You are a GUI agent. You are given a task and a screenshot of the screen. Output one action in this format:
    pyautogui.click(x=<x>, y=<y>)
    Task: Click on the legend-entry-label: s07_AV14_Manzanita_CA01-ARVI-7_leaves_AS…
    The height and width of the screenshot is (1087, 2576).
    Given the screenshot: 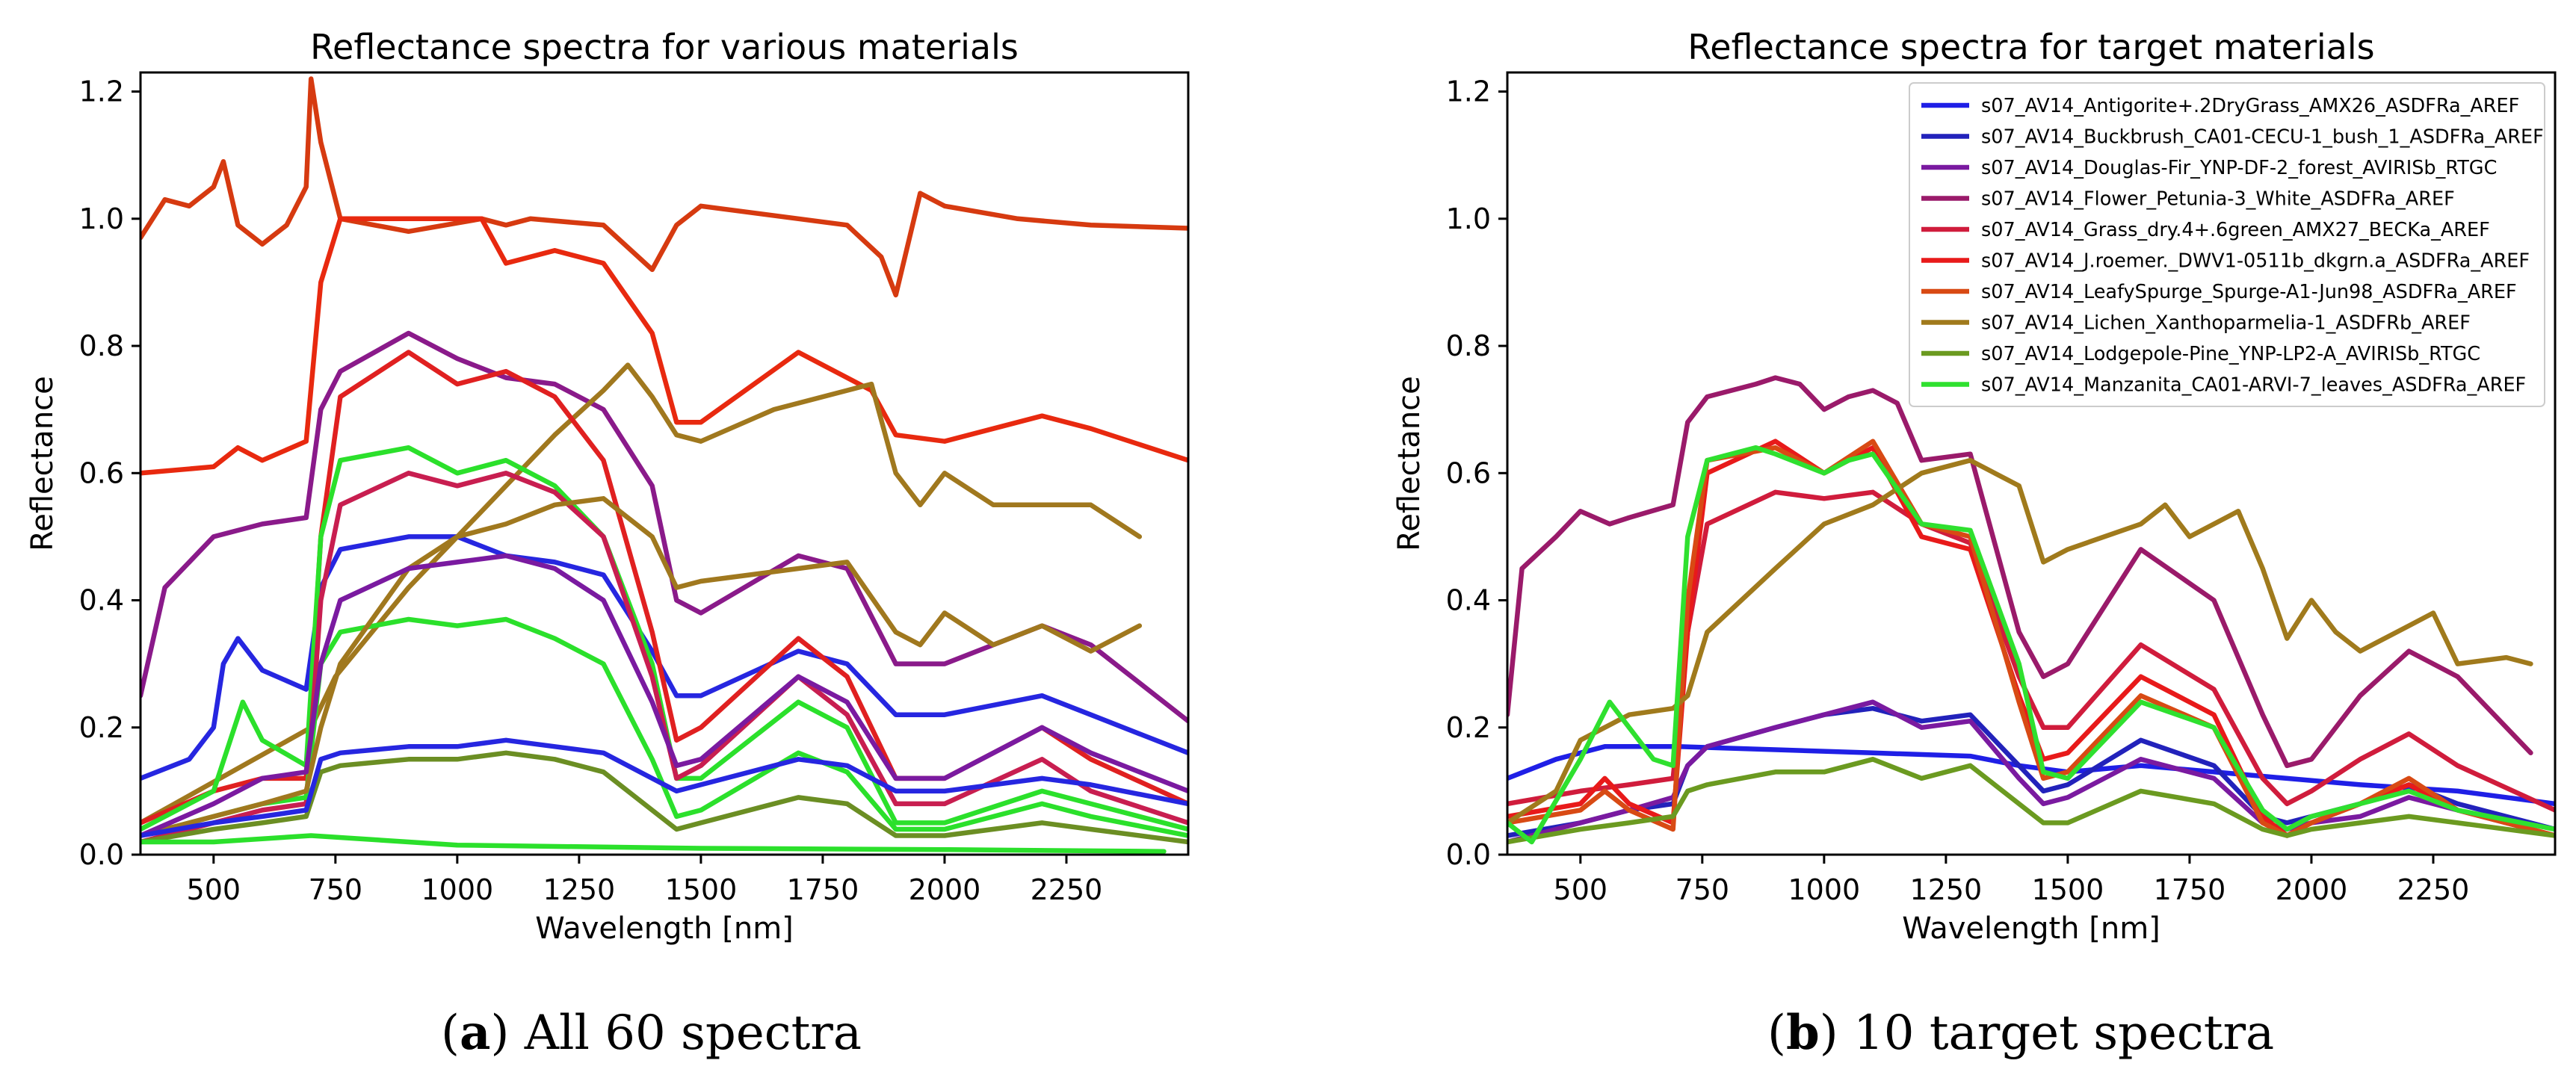 What is the action you would take?
    pyautogui.click(x=2254, y=385)
    